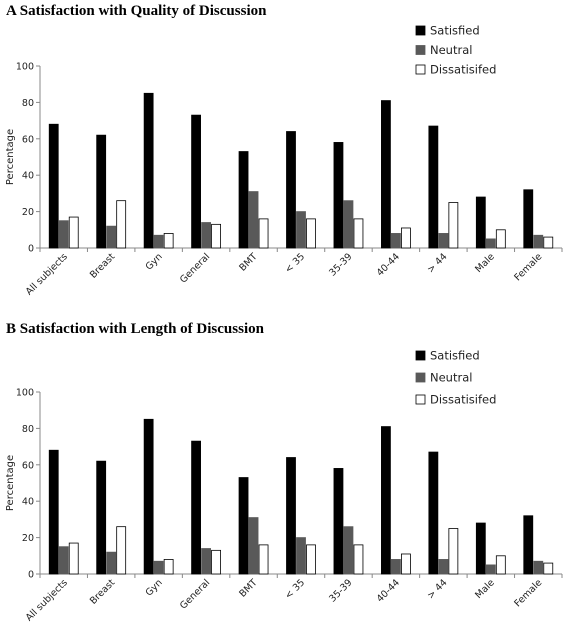  Describe the element at coordinates (528, 267) in the screenshot. I see `category-label: Female` at that location.